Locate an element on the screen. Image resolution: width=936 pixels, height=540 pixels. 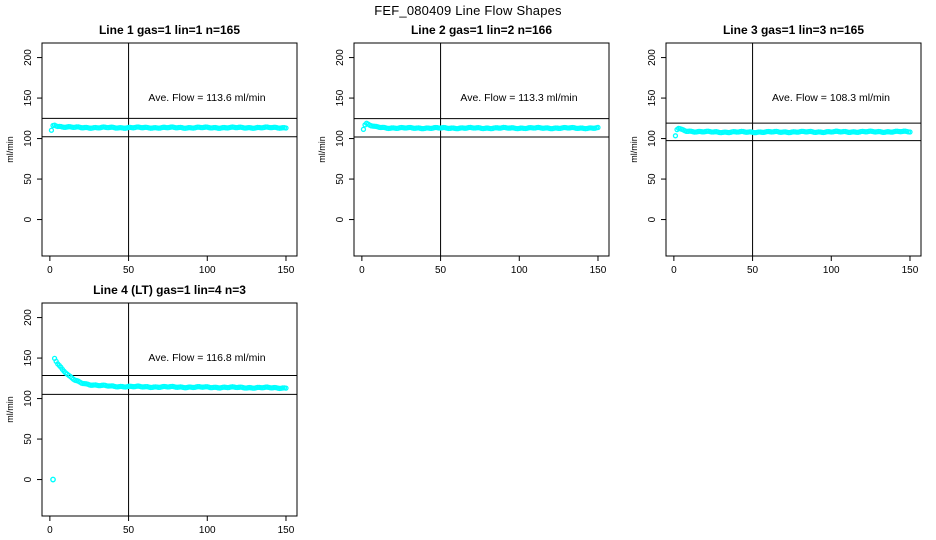
subplot-title: Line 3 gas=1 lin=3 n=165 is located at coordinates (793, 30).